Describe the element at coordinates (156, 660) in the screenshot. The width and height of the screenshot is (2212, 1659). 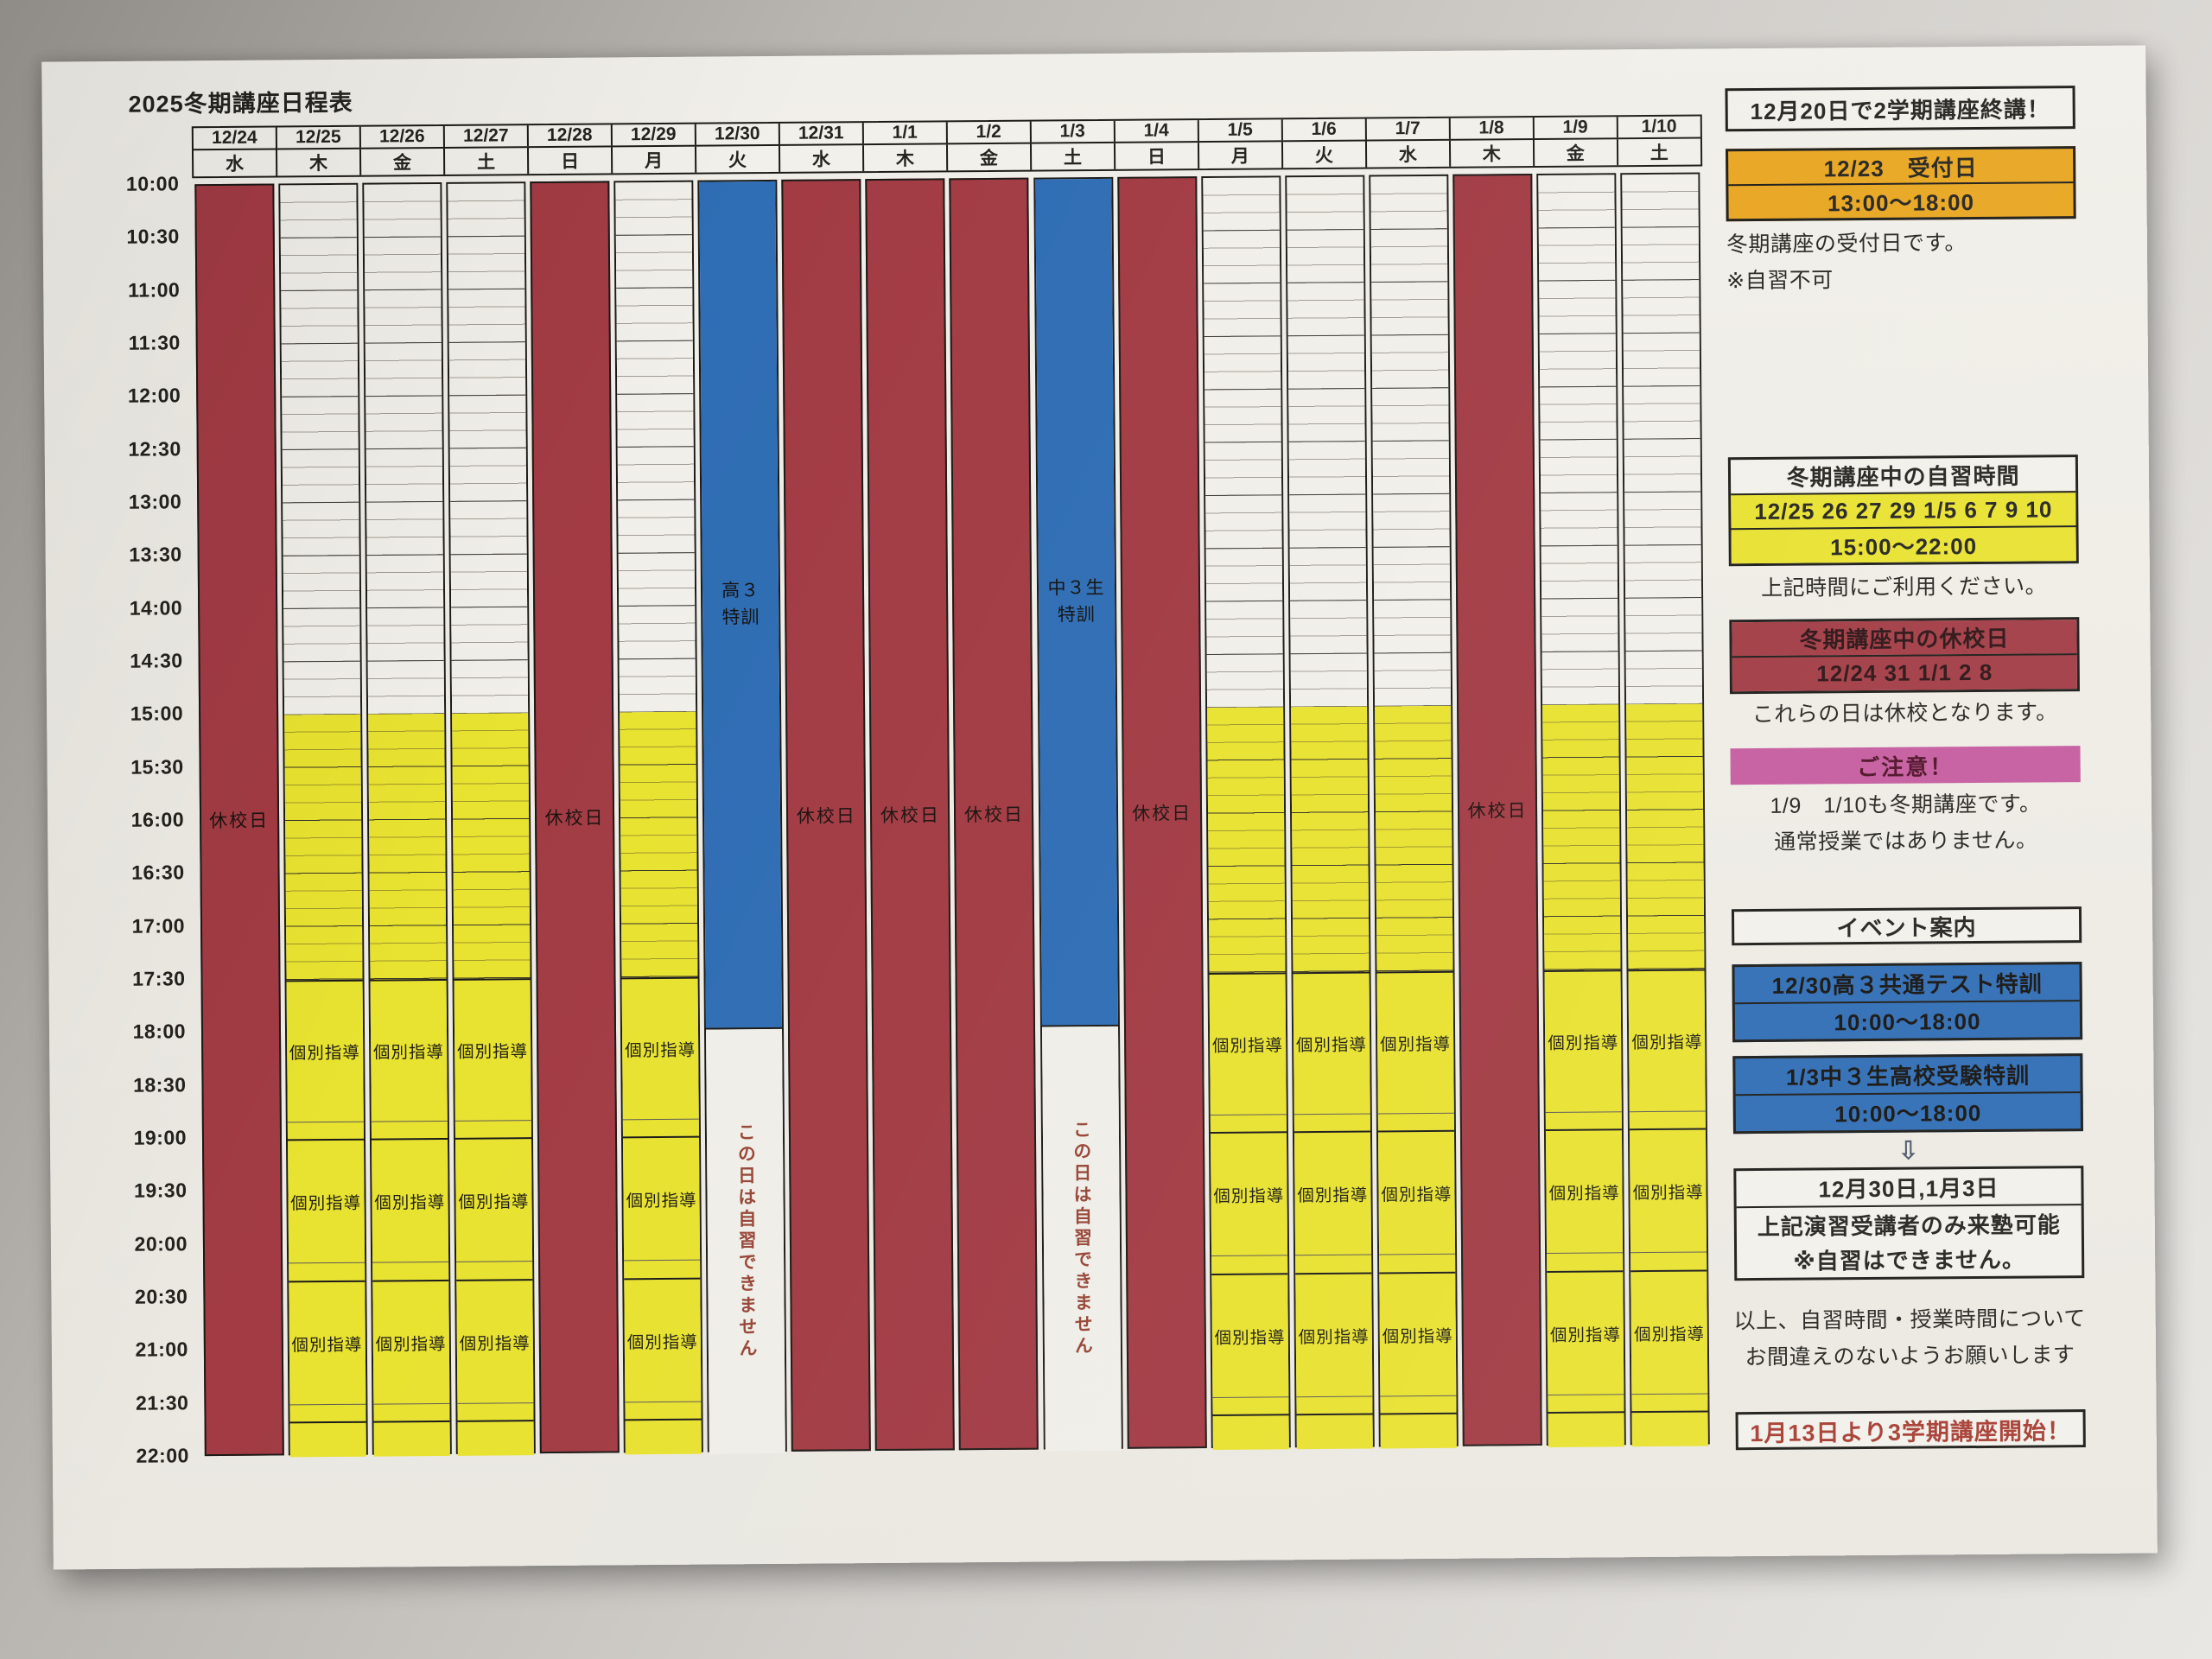
I see `time-label: 14:30` at that location.